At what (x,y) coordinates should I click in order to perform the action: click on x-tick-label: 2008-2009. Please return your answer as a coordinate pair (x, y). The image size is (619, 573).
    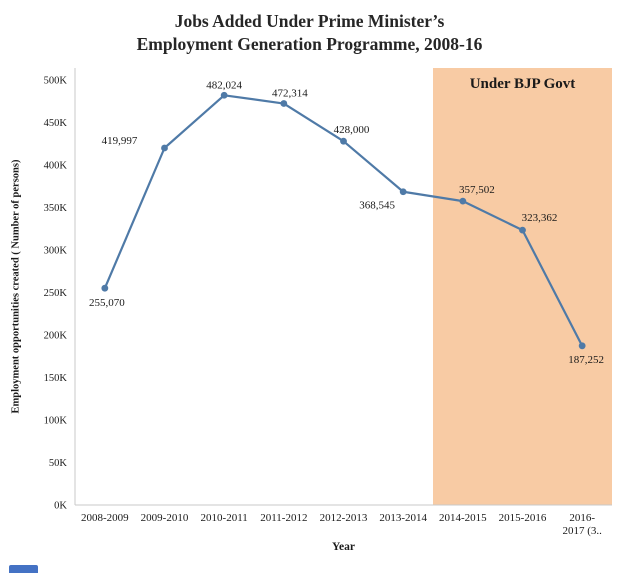
    Looking at the image, I should click on (105, 518).